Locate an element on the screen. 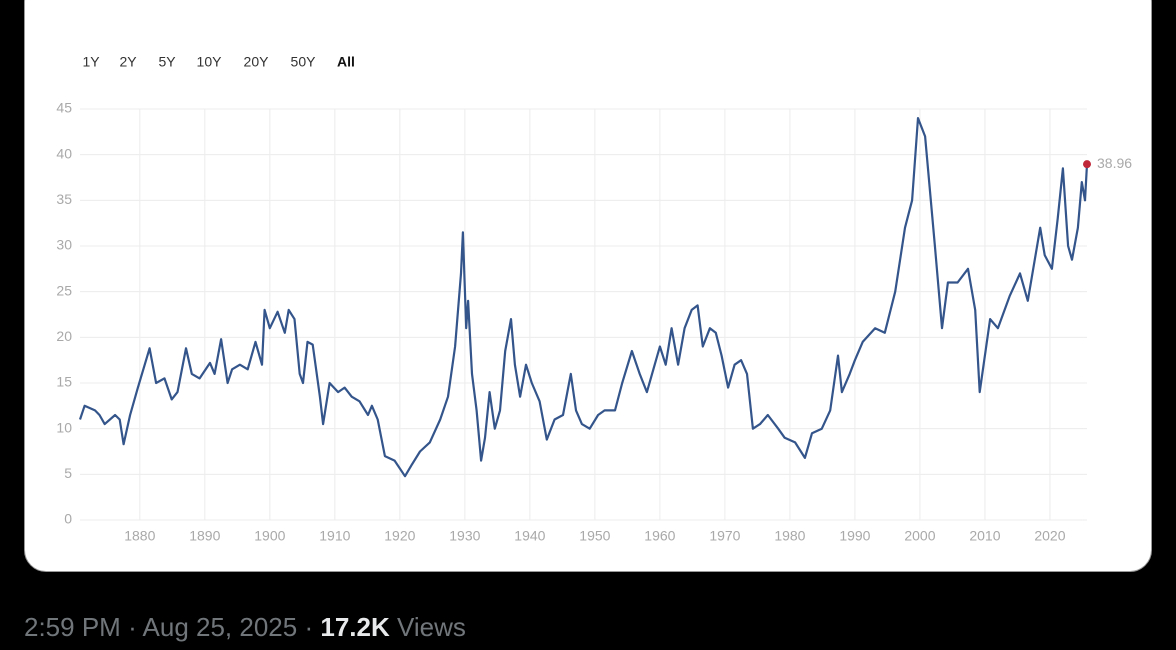 The image size is (1176, 650). tweet-meta: 2:59 PM · Aug 25, 2025 · 17.2K Views is located at coordinates (245, 627).